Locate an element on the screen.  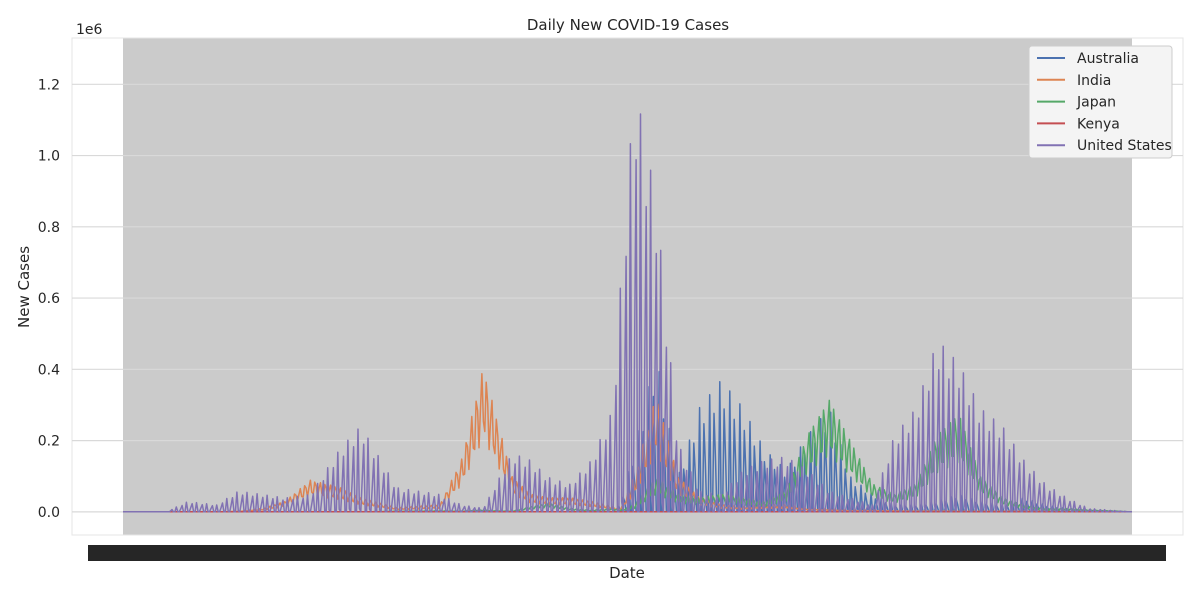
y-tick-label: 0.4 is located at coordinates (49, 370).